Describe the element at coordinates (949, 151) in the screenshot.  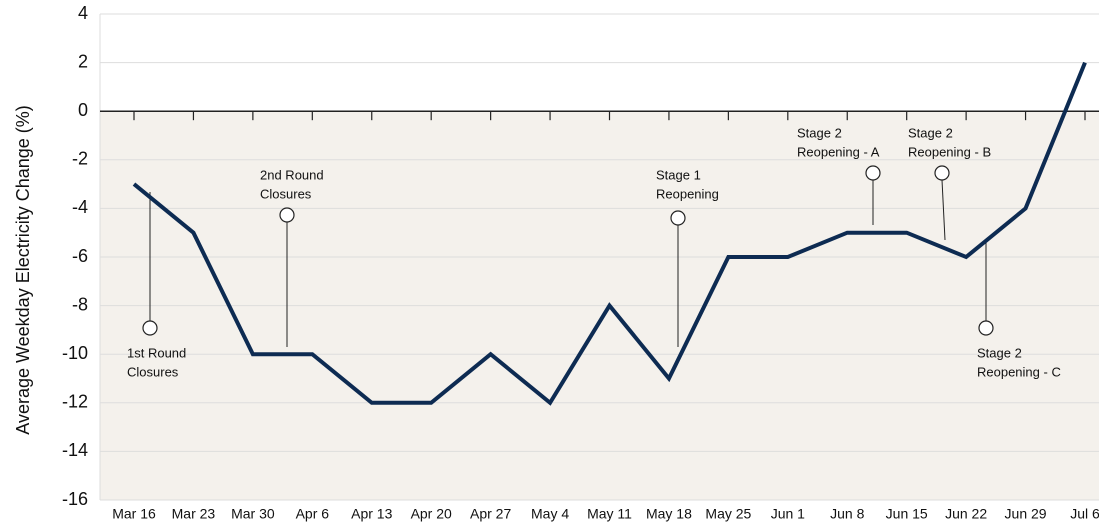
I see `annotation-text: Reopening - B` at that location.